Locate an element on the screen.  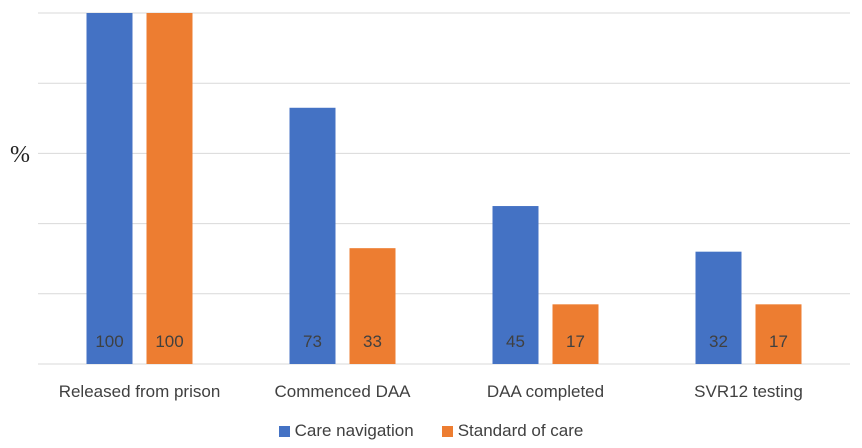
legend-swatch-care-navigation is located at coordinates (284, 431).